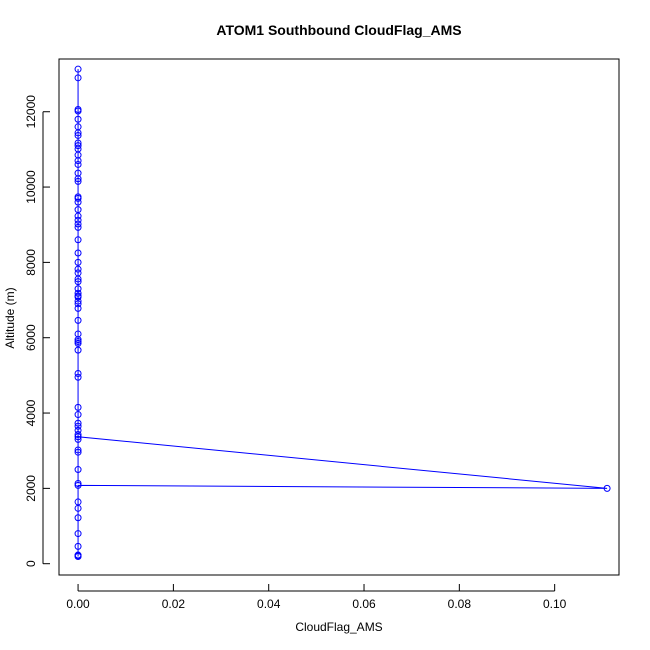  Describe the element at coordinates (31, 488) in the screenshot. I see `y-tick-label: 2000` at that location.